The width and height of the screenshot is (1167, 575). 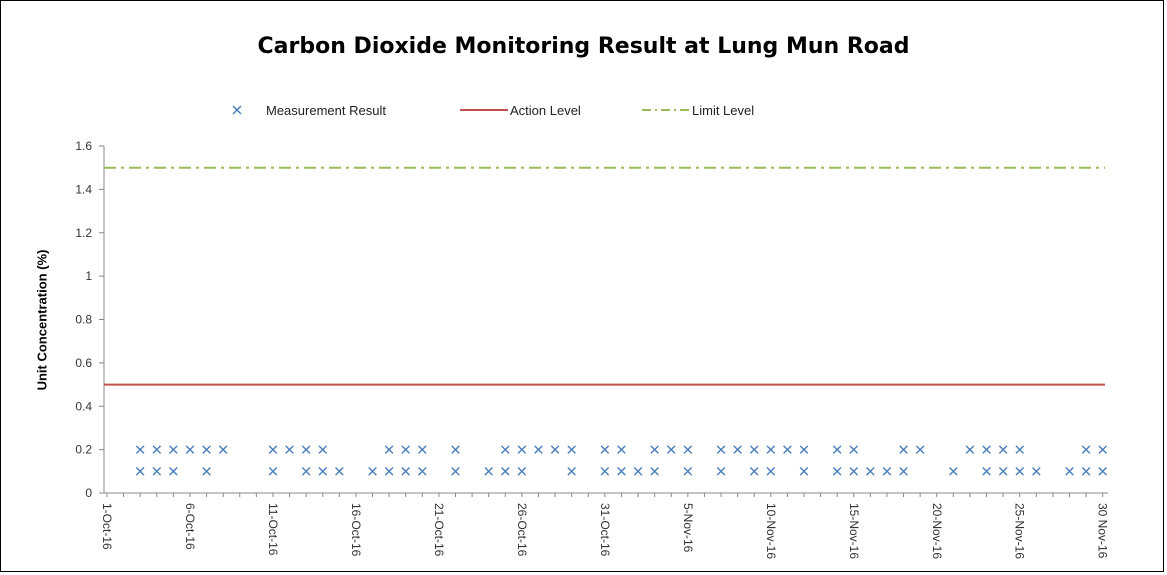 I want to click on x-tick-label: 10-Nov-16, so click(x=771, y=531).